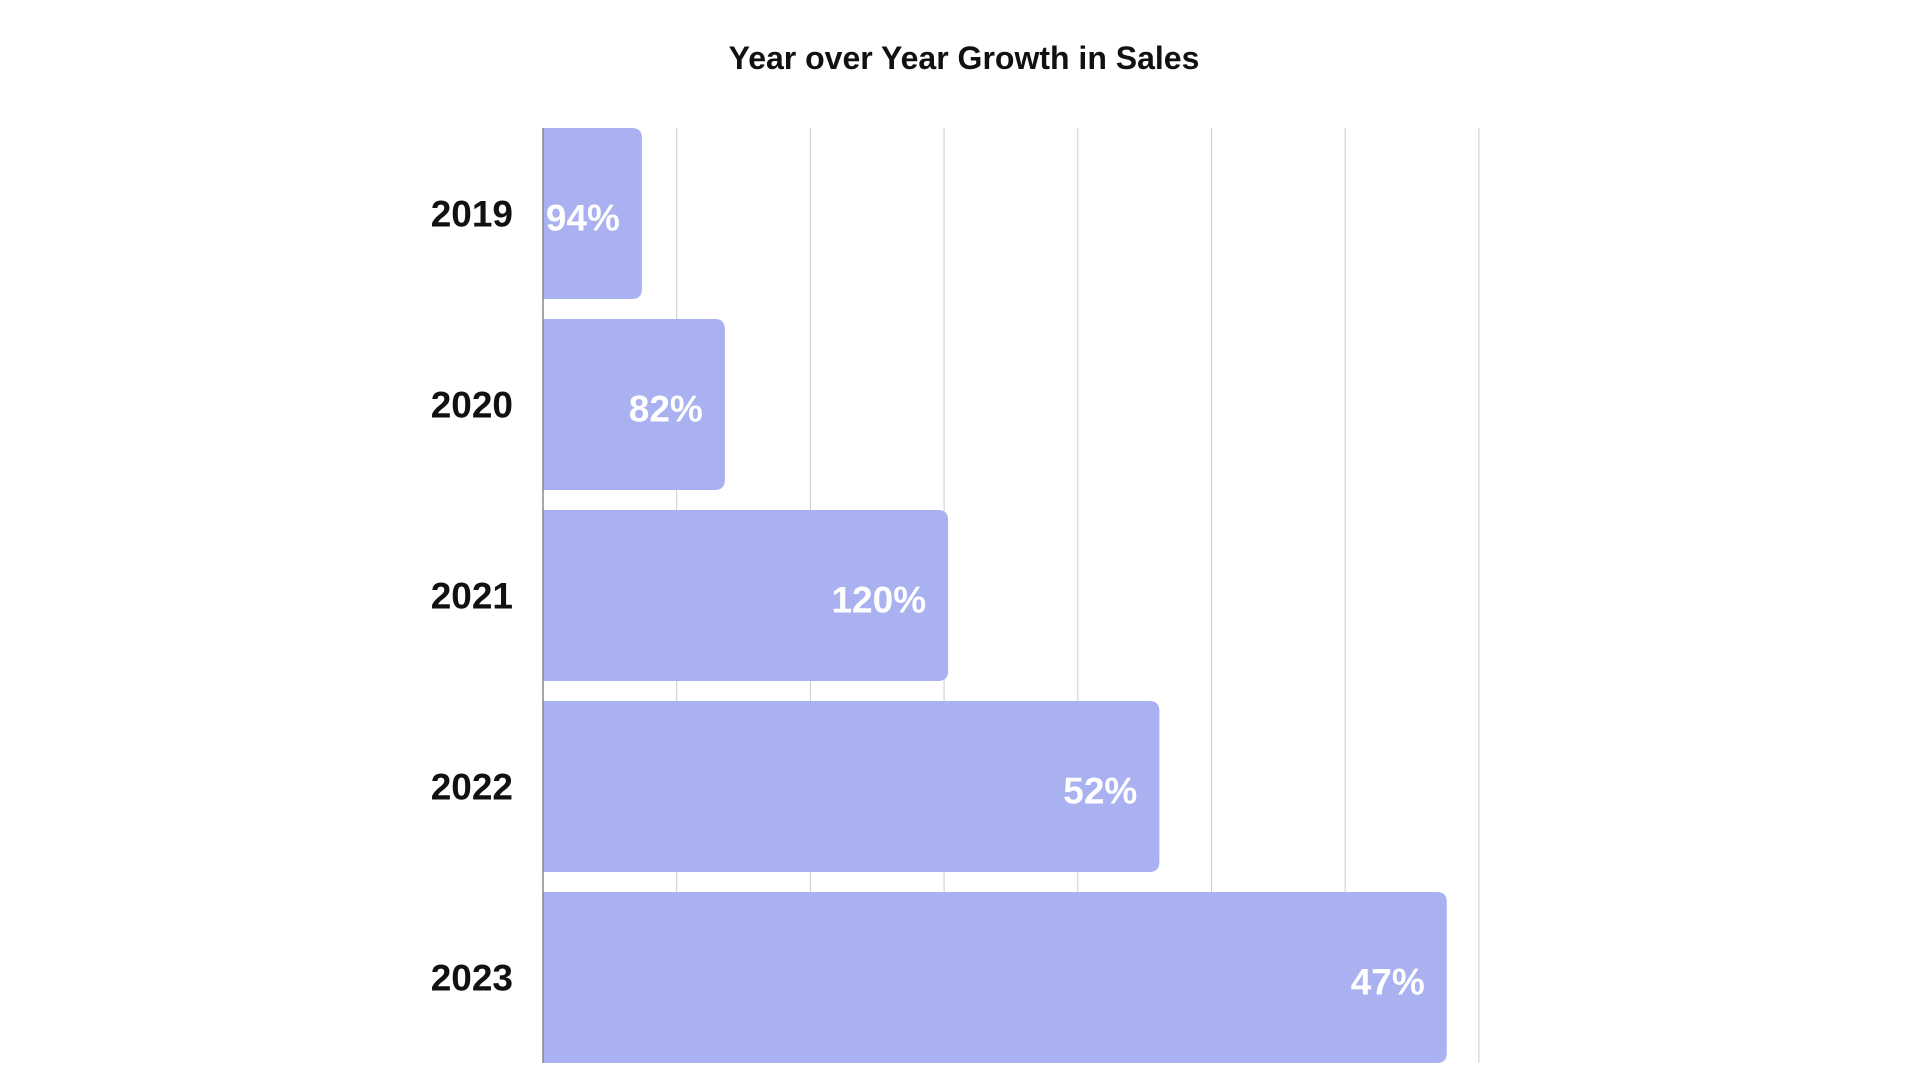  I want to click on y-tick-label: 2019, so click(472, 214).